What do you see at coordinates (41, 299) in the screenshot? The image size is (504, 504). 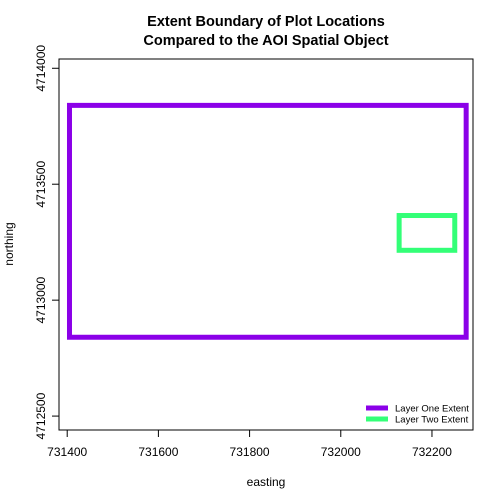 I see `y-tick-label: 4713000` at bounding box center [41, 299].